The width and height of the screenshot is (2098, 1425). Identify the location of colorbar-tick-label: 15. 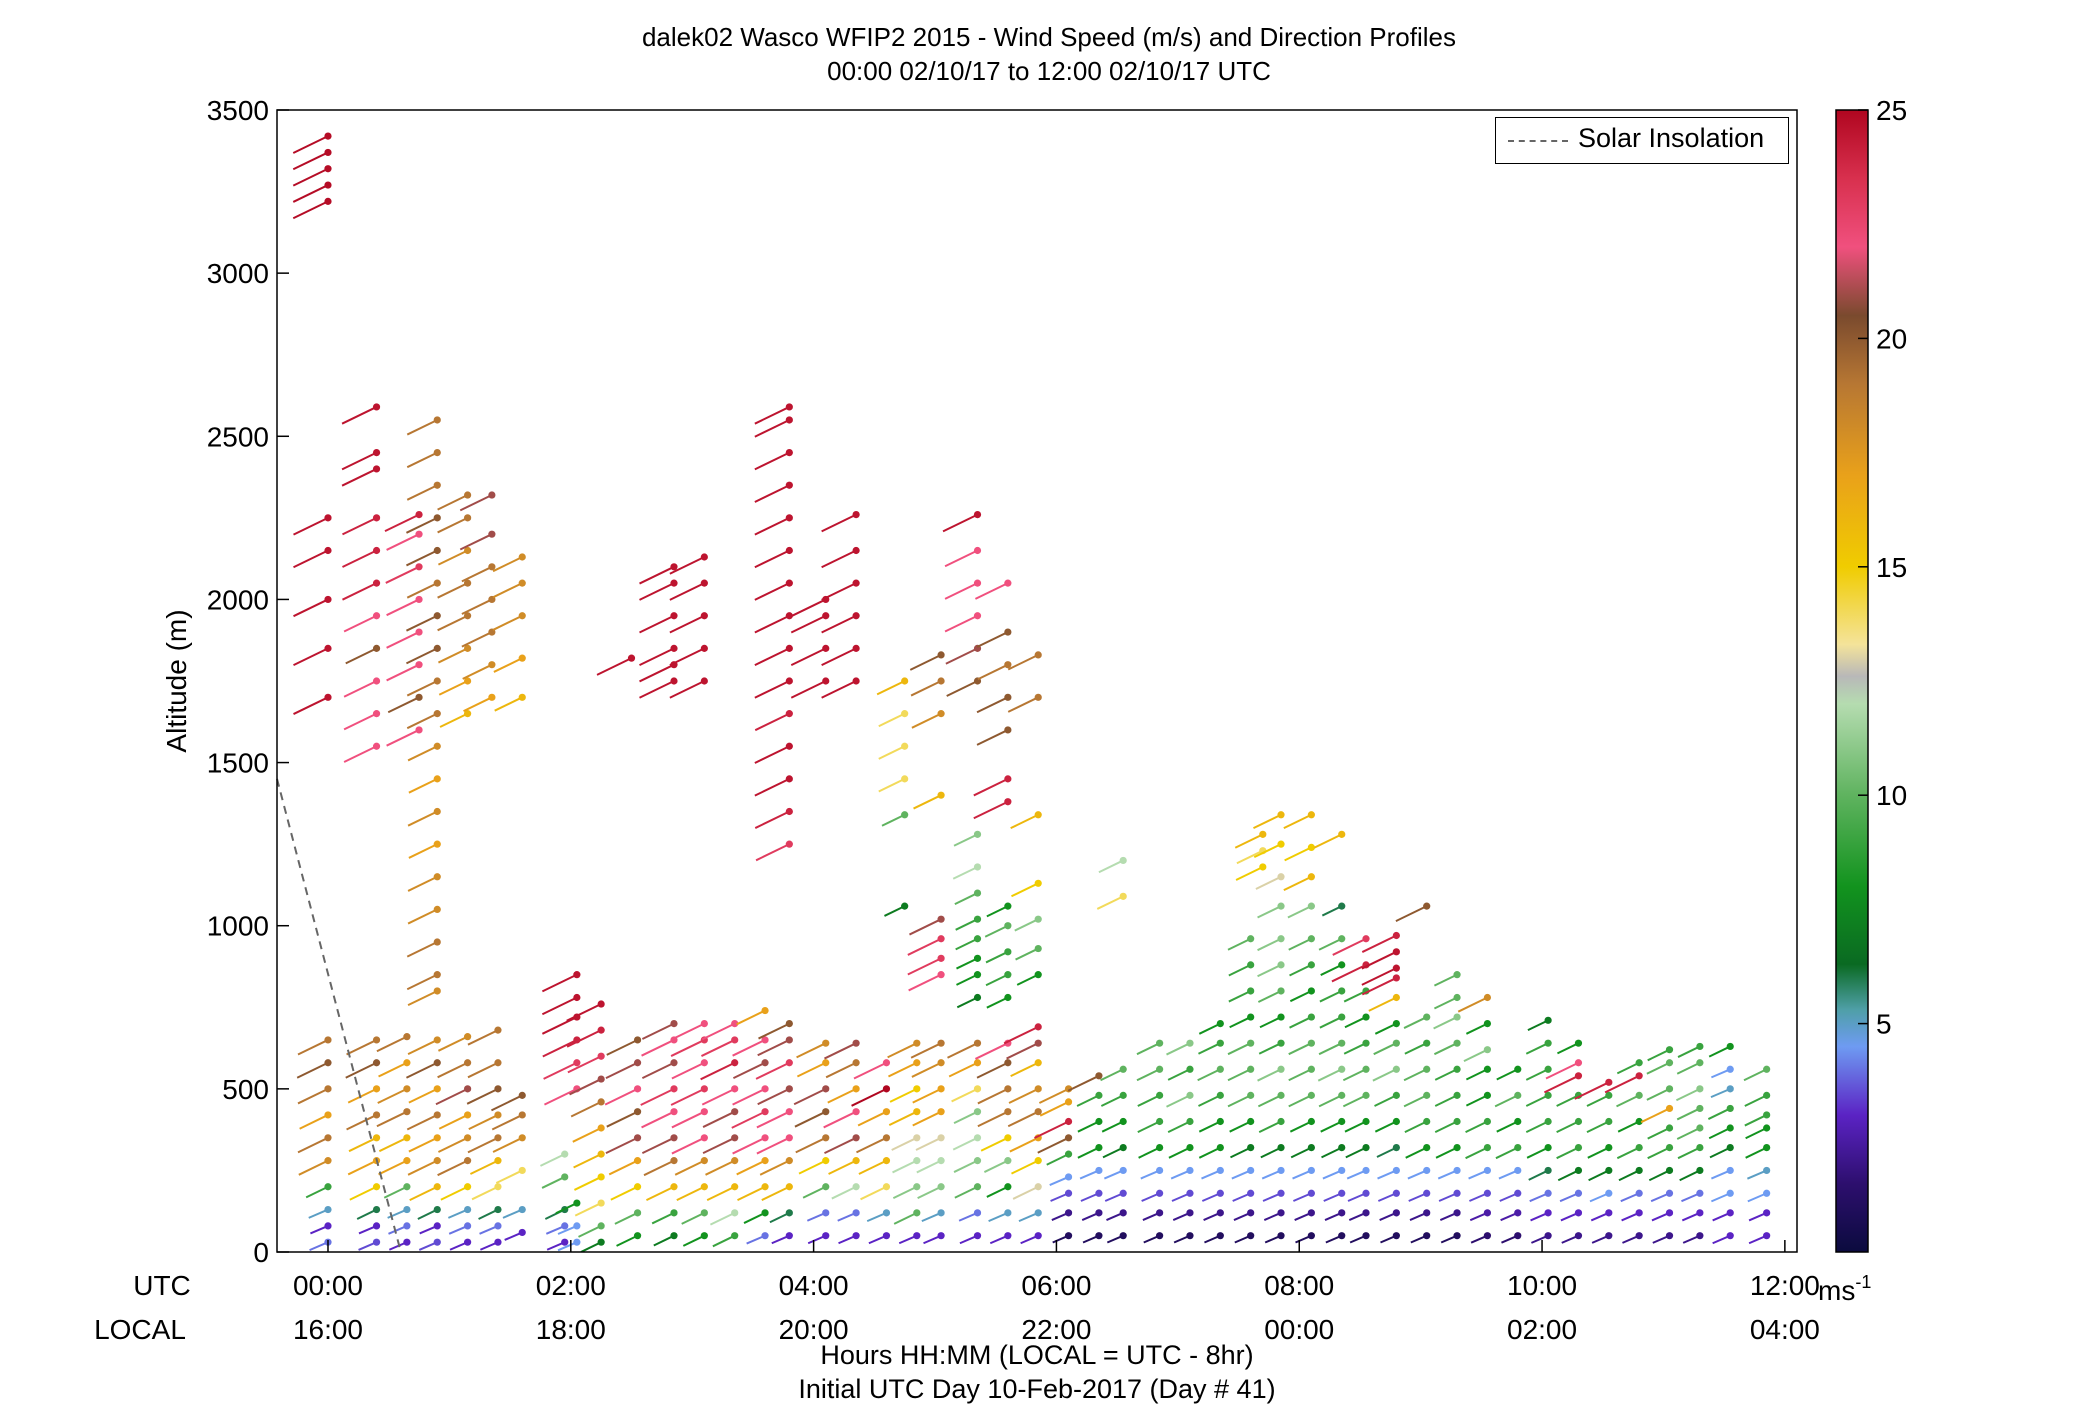
(1891, 567).